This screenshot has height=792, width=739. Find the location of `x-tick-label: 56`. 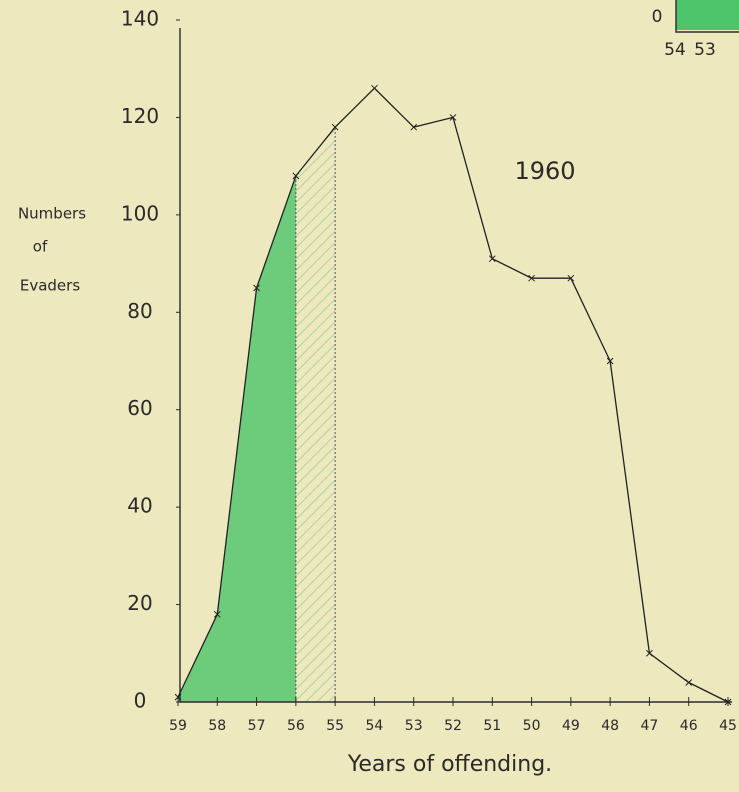

x-tick-label: 56 is located at coordinates (296, 726).